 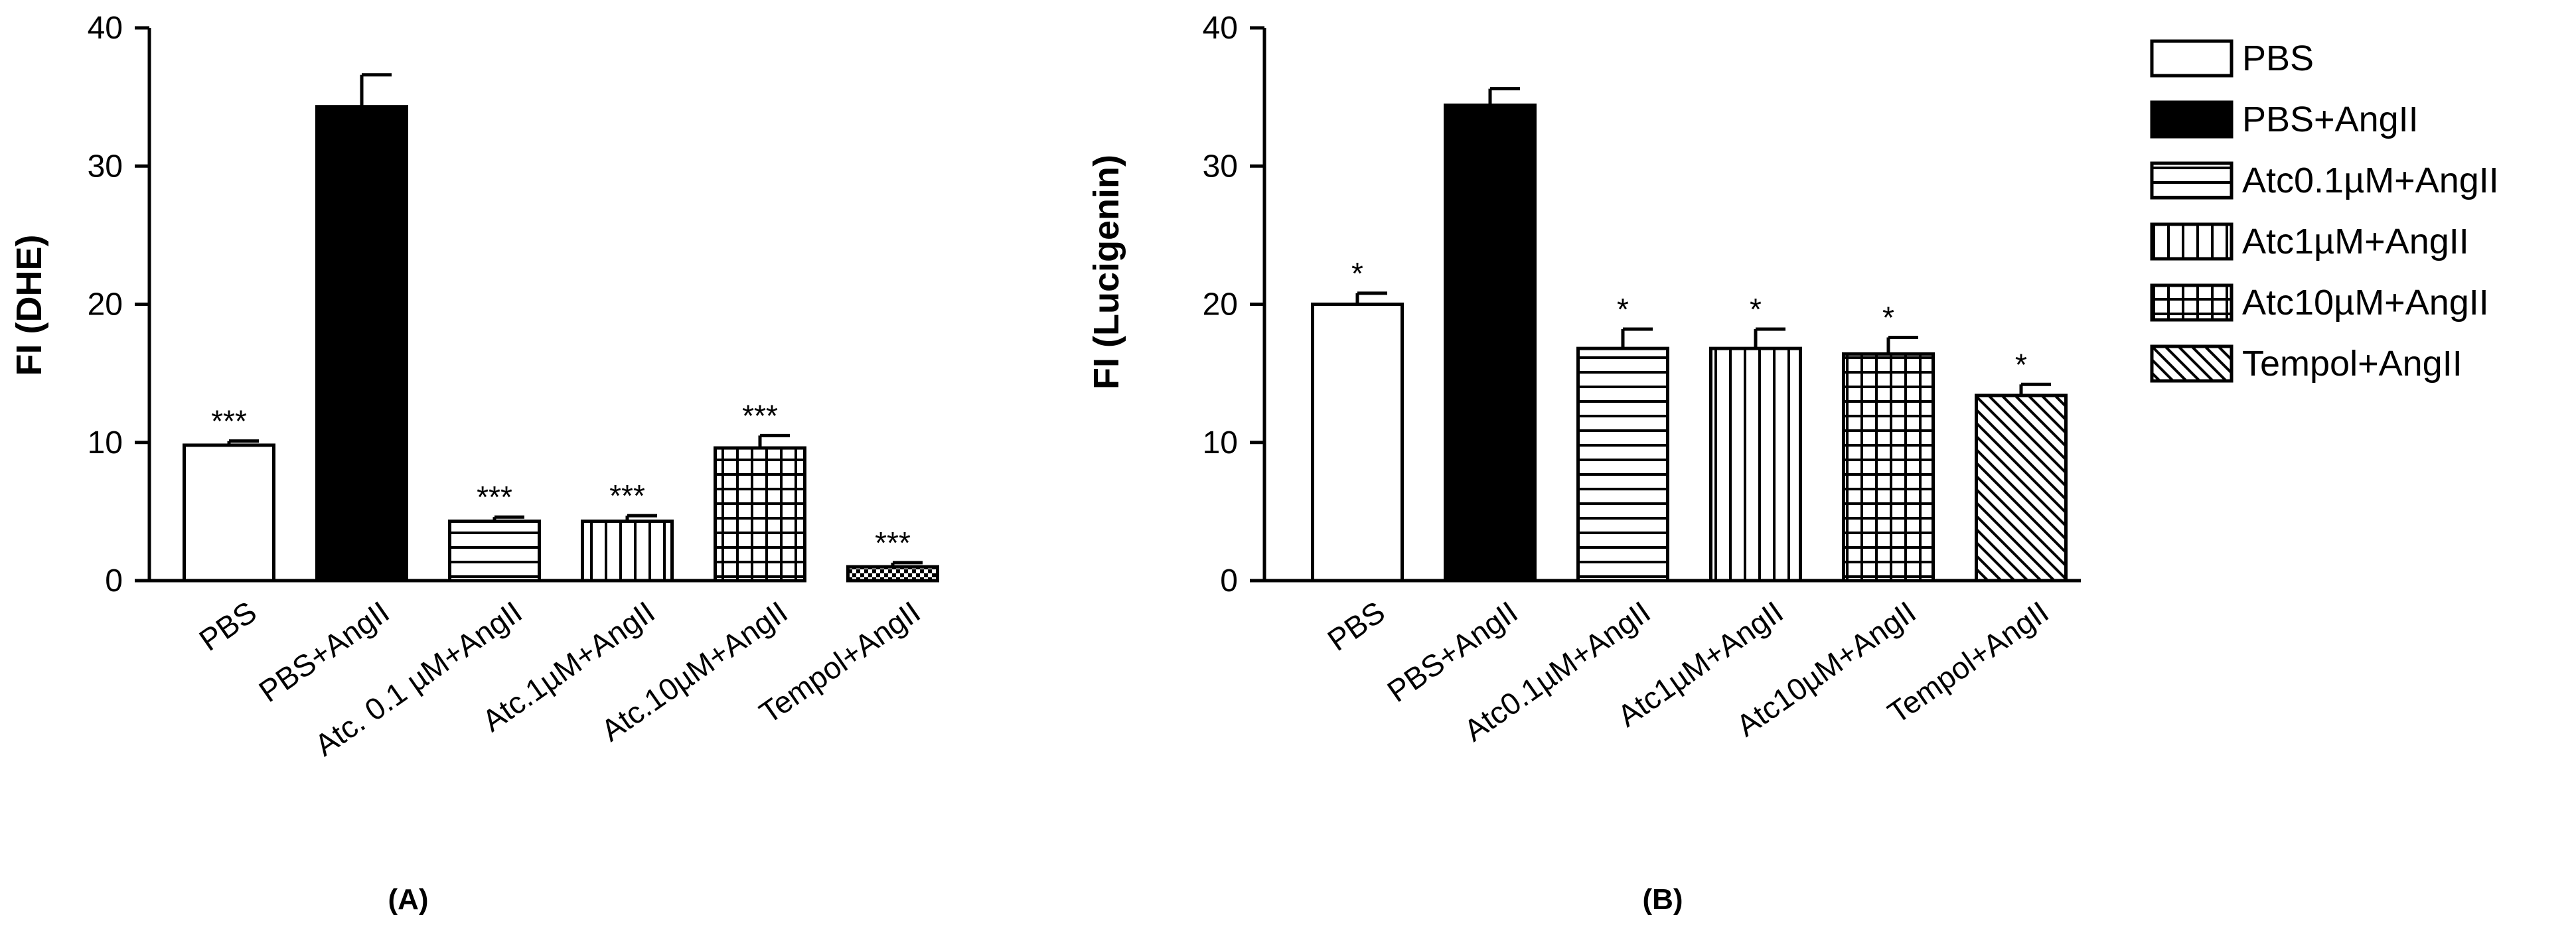 What do you see at coordinates (2371, 180) in the screenshot?
I see `legend-label: Atc0.1µM+AngII` at bounding box center [2371, 180].